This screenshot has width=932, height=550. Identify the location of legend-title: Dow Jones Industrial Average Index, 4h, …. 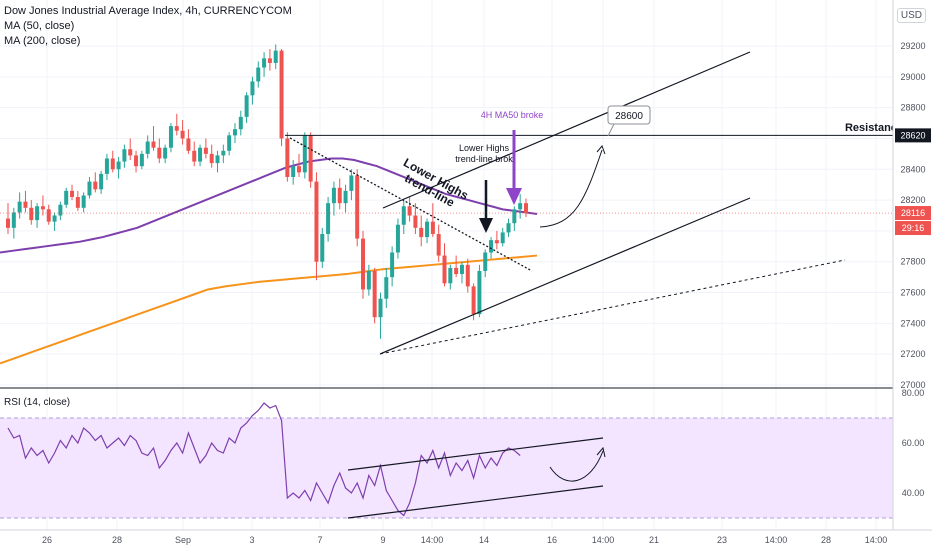
(148, 11).